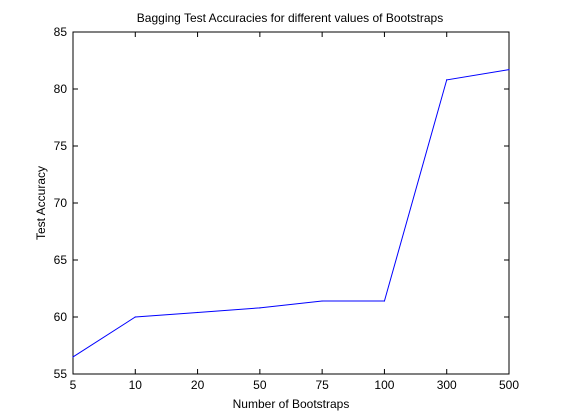  Describe the element at coordinates (61, 89) in the screenshot. I see `y-tick-label: 80` at that location.